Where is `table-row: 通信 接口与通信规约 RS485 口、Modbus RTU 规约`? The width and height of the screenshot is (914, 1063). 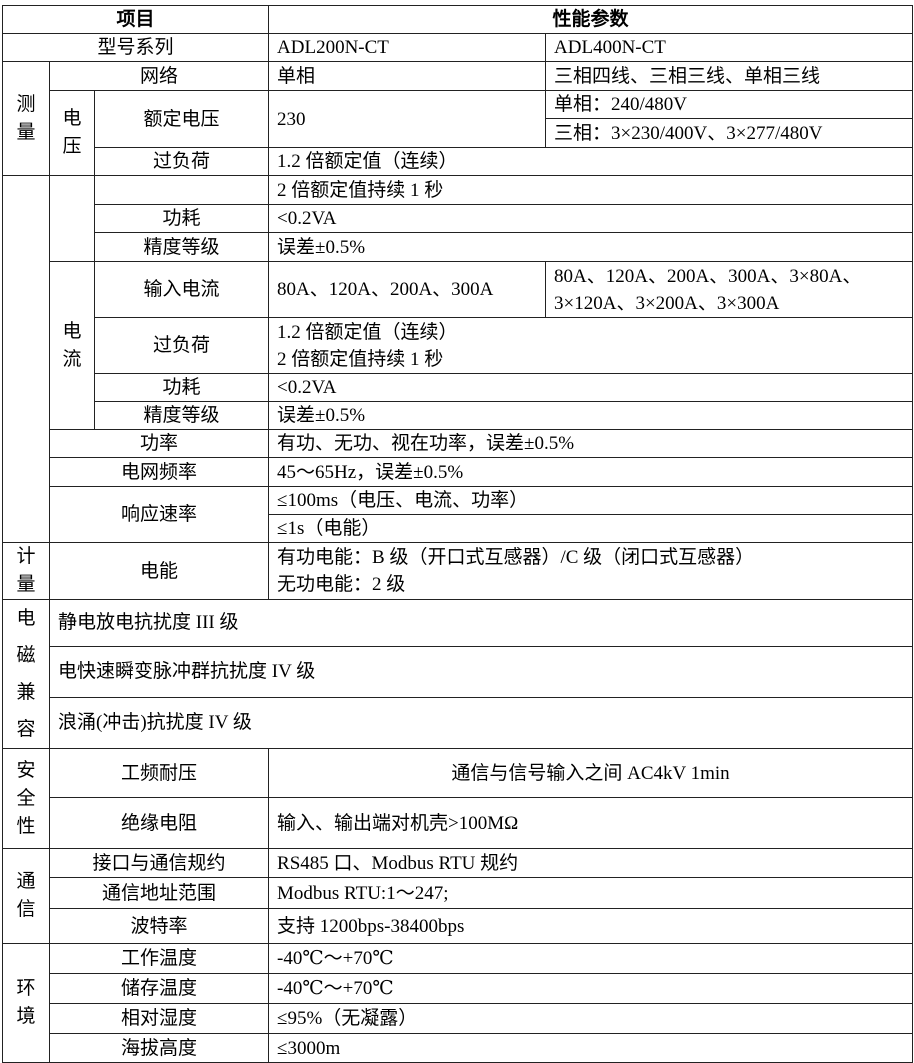 table-row: 通信 接口与通信规约 RS485 口、Modbus RTU 规约 is located at coordinates (458, 896).